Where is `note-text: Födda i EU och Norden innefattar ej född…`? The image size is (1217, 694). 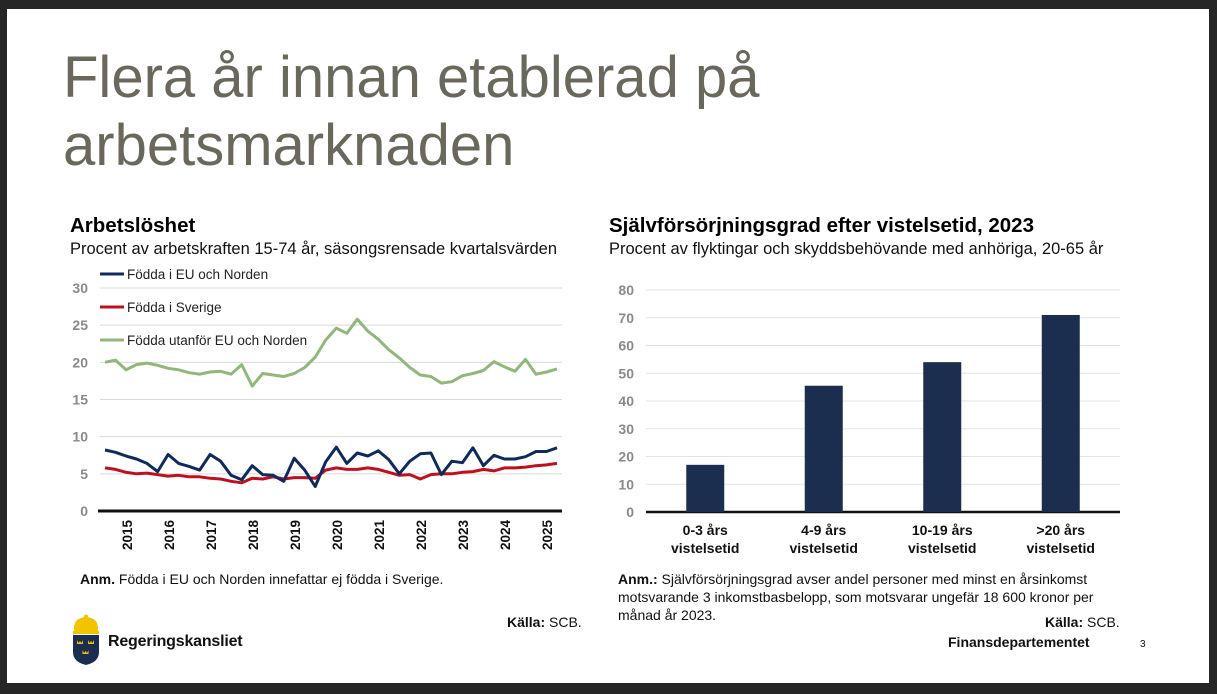
note-text: Födda i EU och Norden innefattar ej född… is located at coordinates (279, 579).